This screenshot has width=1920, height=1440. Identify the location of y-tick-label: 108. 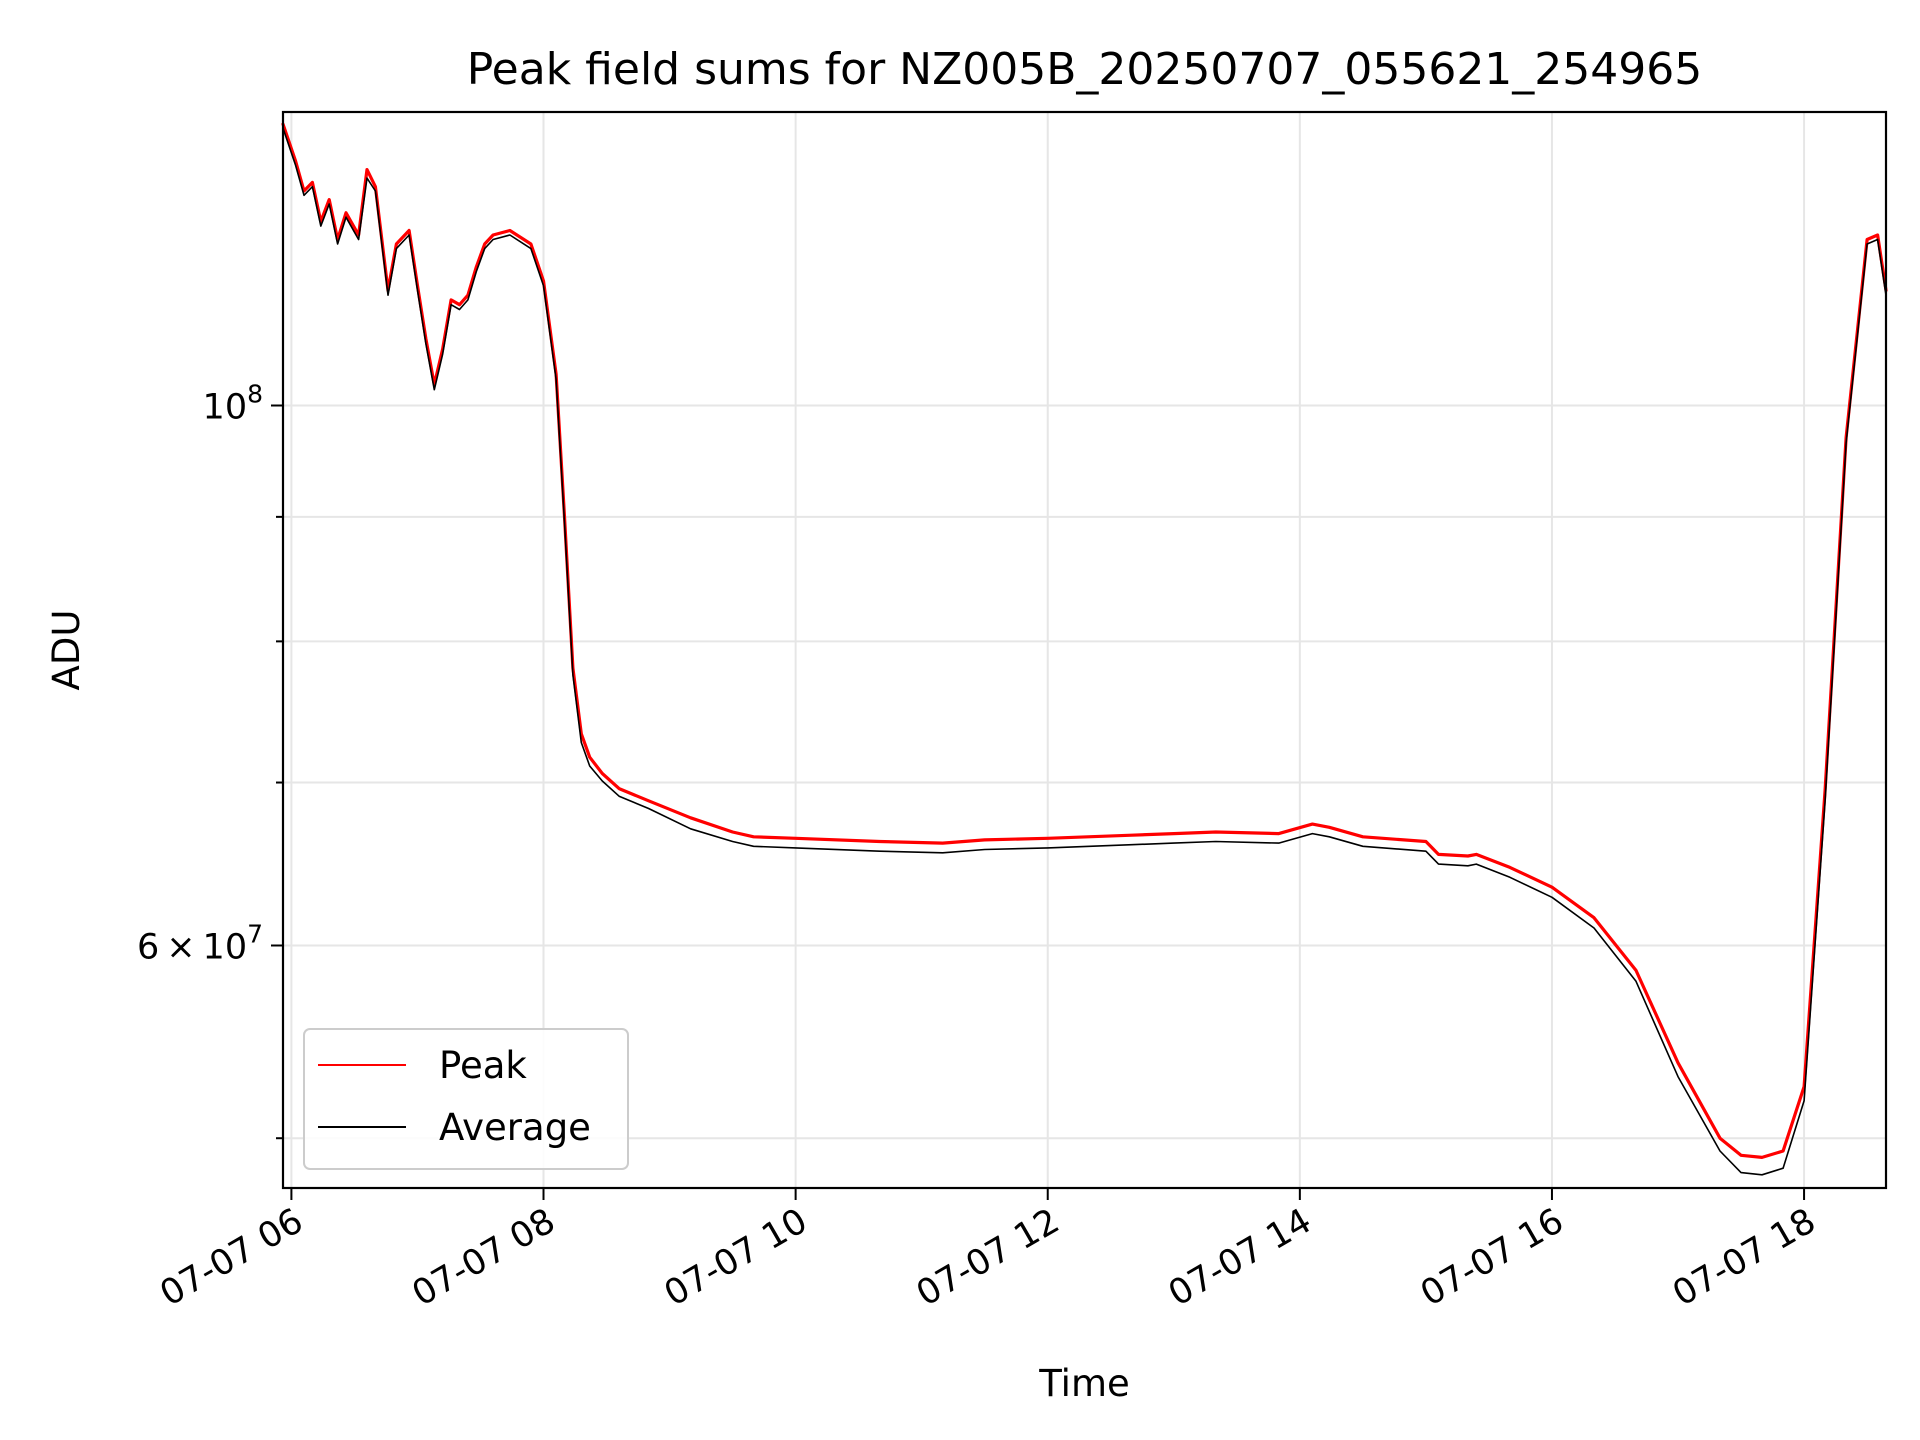
(233, 403).